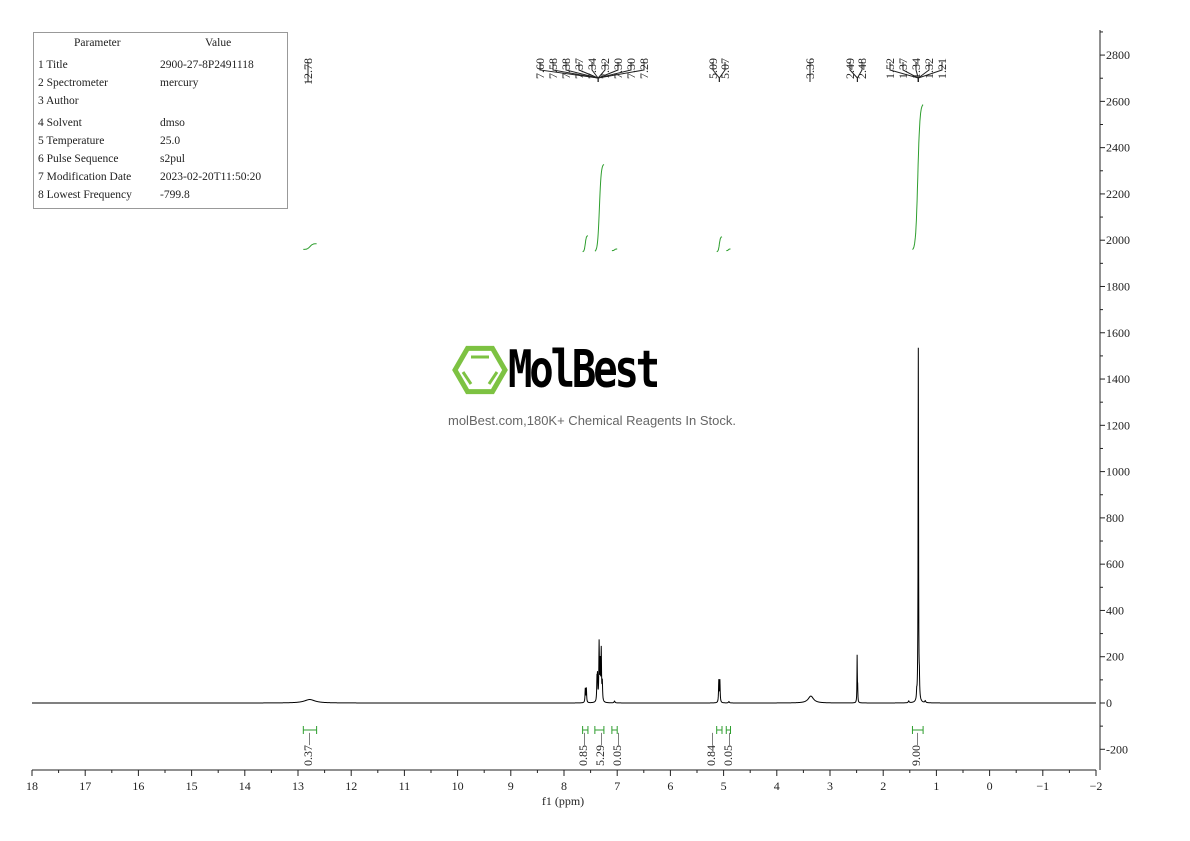 The image size is (1190, 841). What do you see at coordinates (308, 749) in the screenshot?
I see `integral-value: 0.37—` at bounding box center [308, 749].